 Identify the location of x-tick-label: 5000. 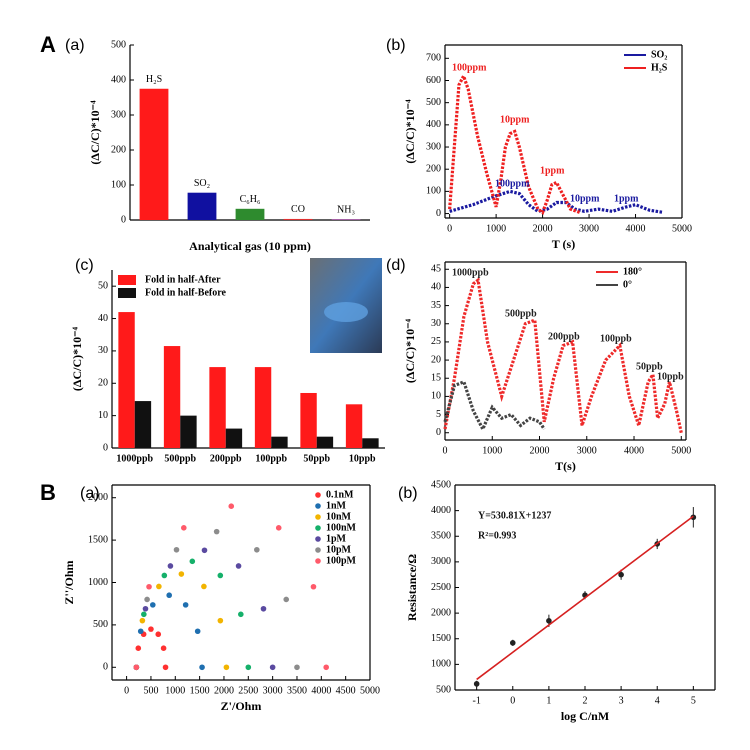
(682, 228).